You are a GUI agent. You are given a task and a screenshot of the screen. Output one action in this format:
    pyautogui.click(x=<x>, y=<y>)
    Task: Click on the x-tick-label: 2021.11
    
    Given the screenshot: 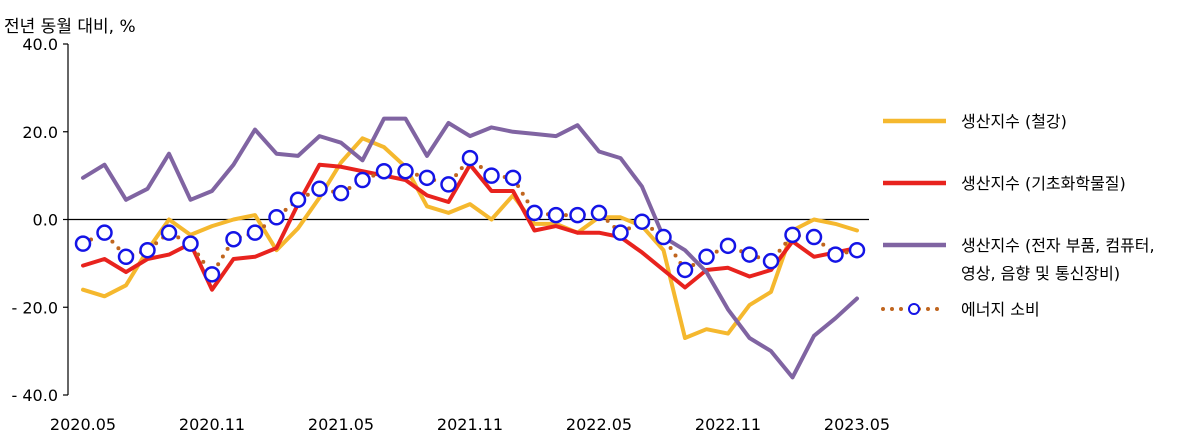 What is the action you would take?
    pyautogui.click(x=470, y=424)
    